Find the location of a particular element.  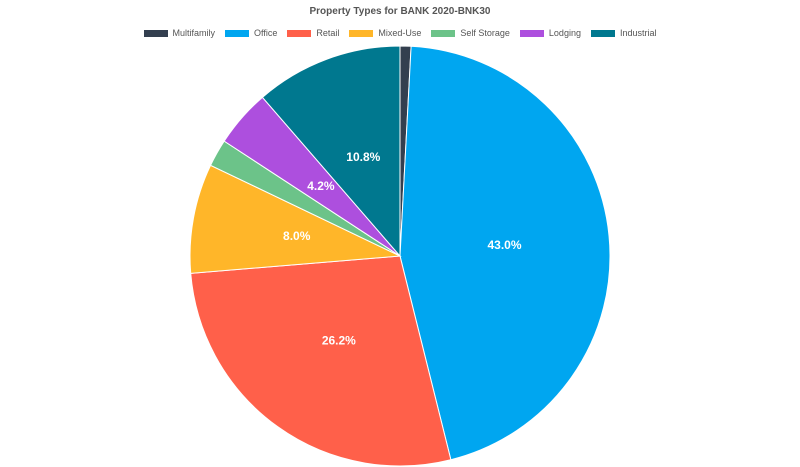

legend-label: Multifamily is located at coordinates (194, 33).